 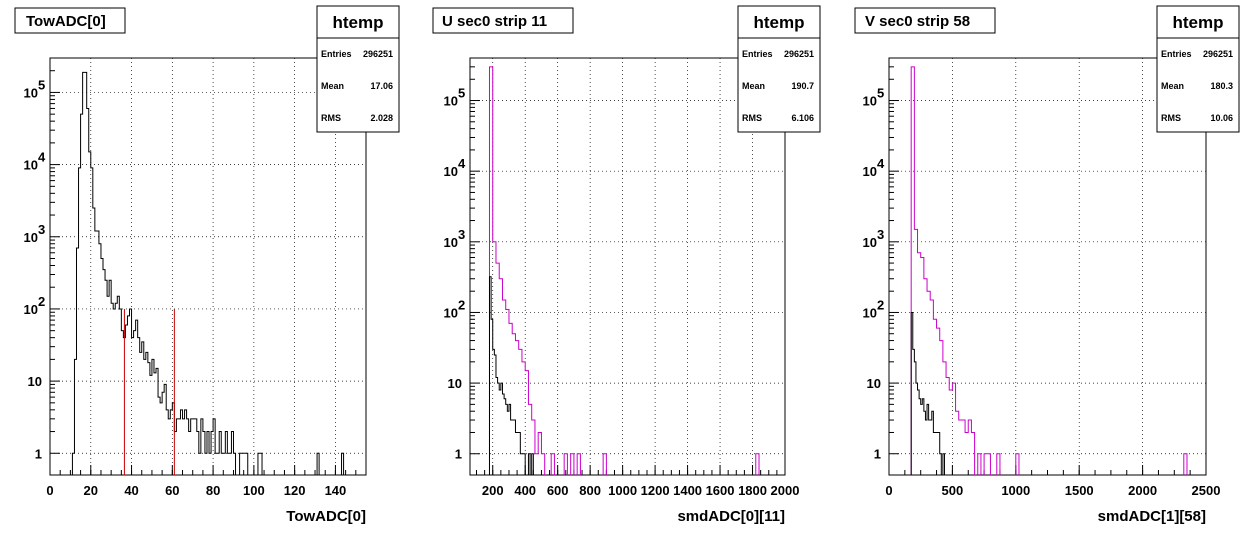 What do you see at coordinates (494, 21) in the screenshot?
I see `chart-title: U sec0 strip 11` at bounding box center [494, 21].